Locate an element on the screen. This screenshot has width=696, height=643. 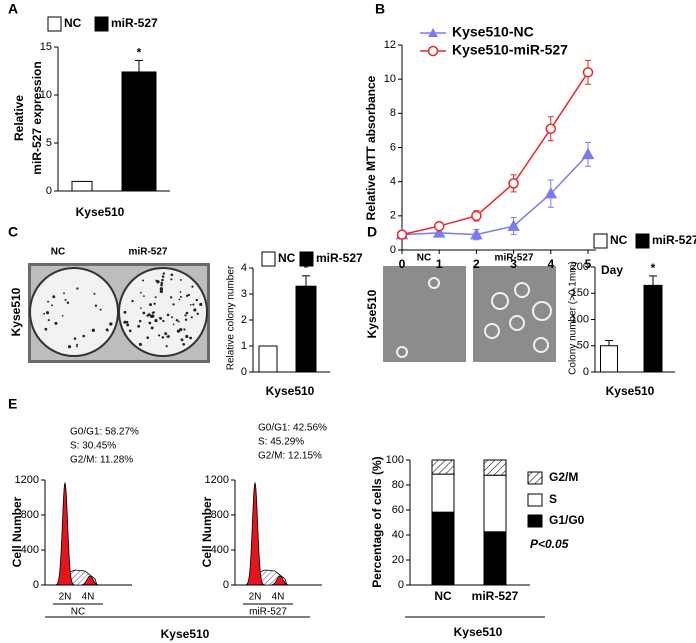
panel-letter: D is located at coordinates (372, 232).